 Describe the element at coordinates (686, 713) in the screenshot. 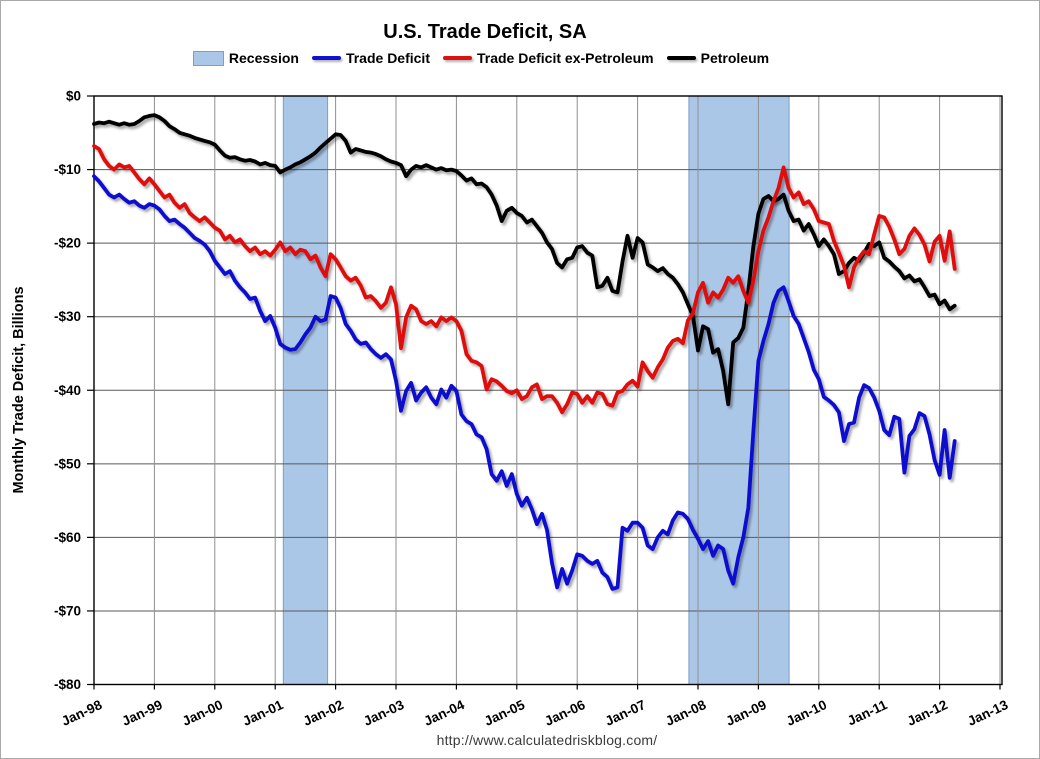

I see `x-tick-label: Jan-08` at that location.